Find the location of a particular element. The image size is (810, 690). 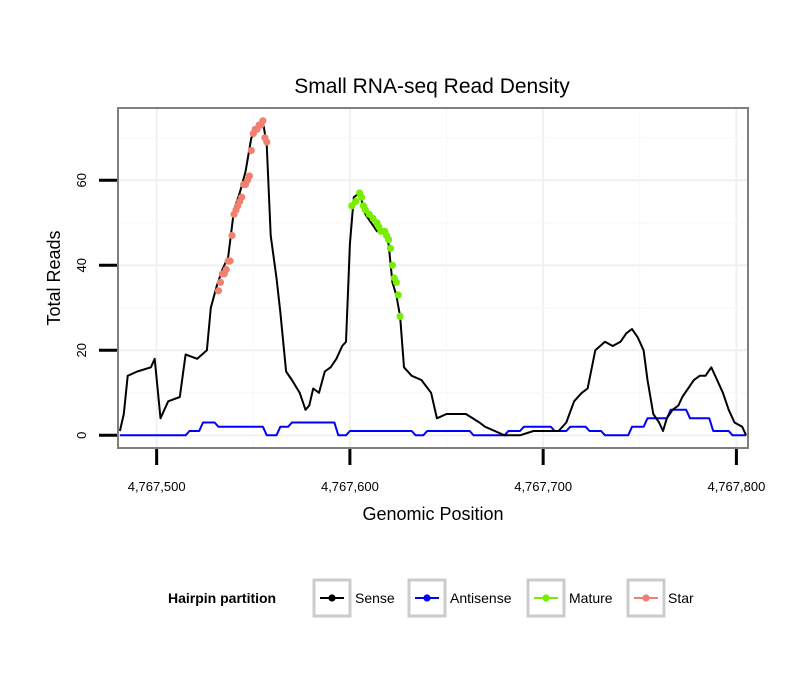

x-tick-label-3: 4,767,800 is located at coordinates (736, 486).